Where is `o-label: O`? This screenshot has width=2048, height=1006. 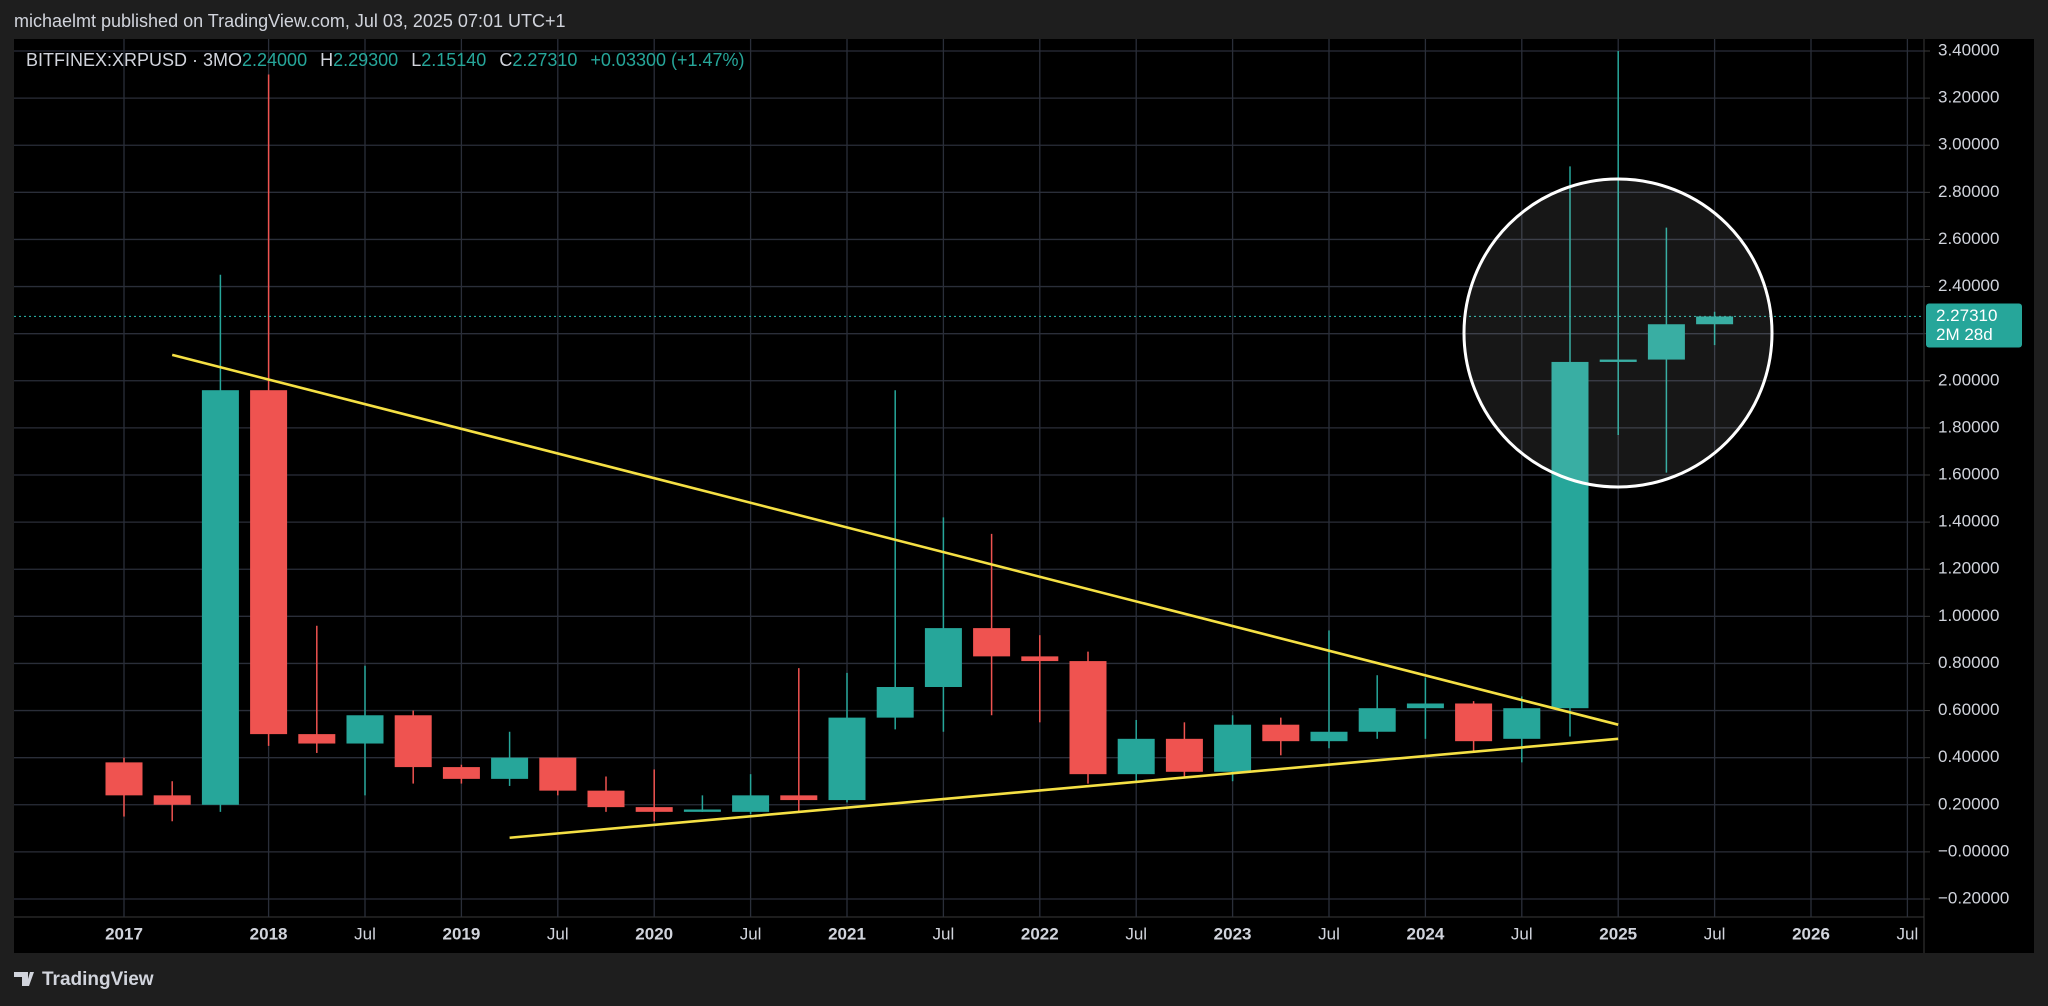
o-label: O is located at coordinates (235, 60).